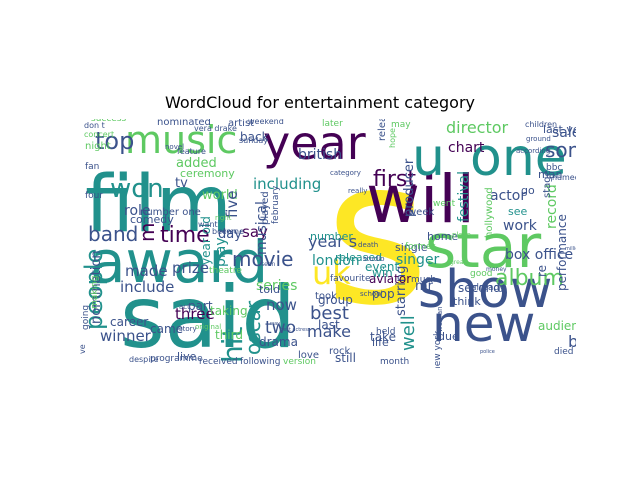 This screenshot has width=640, height=480. What do you see at coordinates (158, 205) in the screenshot?
I see `word-film: film` at bounding box center [158, 205].